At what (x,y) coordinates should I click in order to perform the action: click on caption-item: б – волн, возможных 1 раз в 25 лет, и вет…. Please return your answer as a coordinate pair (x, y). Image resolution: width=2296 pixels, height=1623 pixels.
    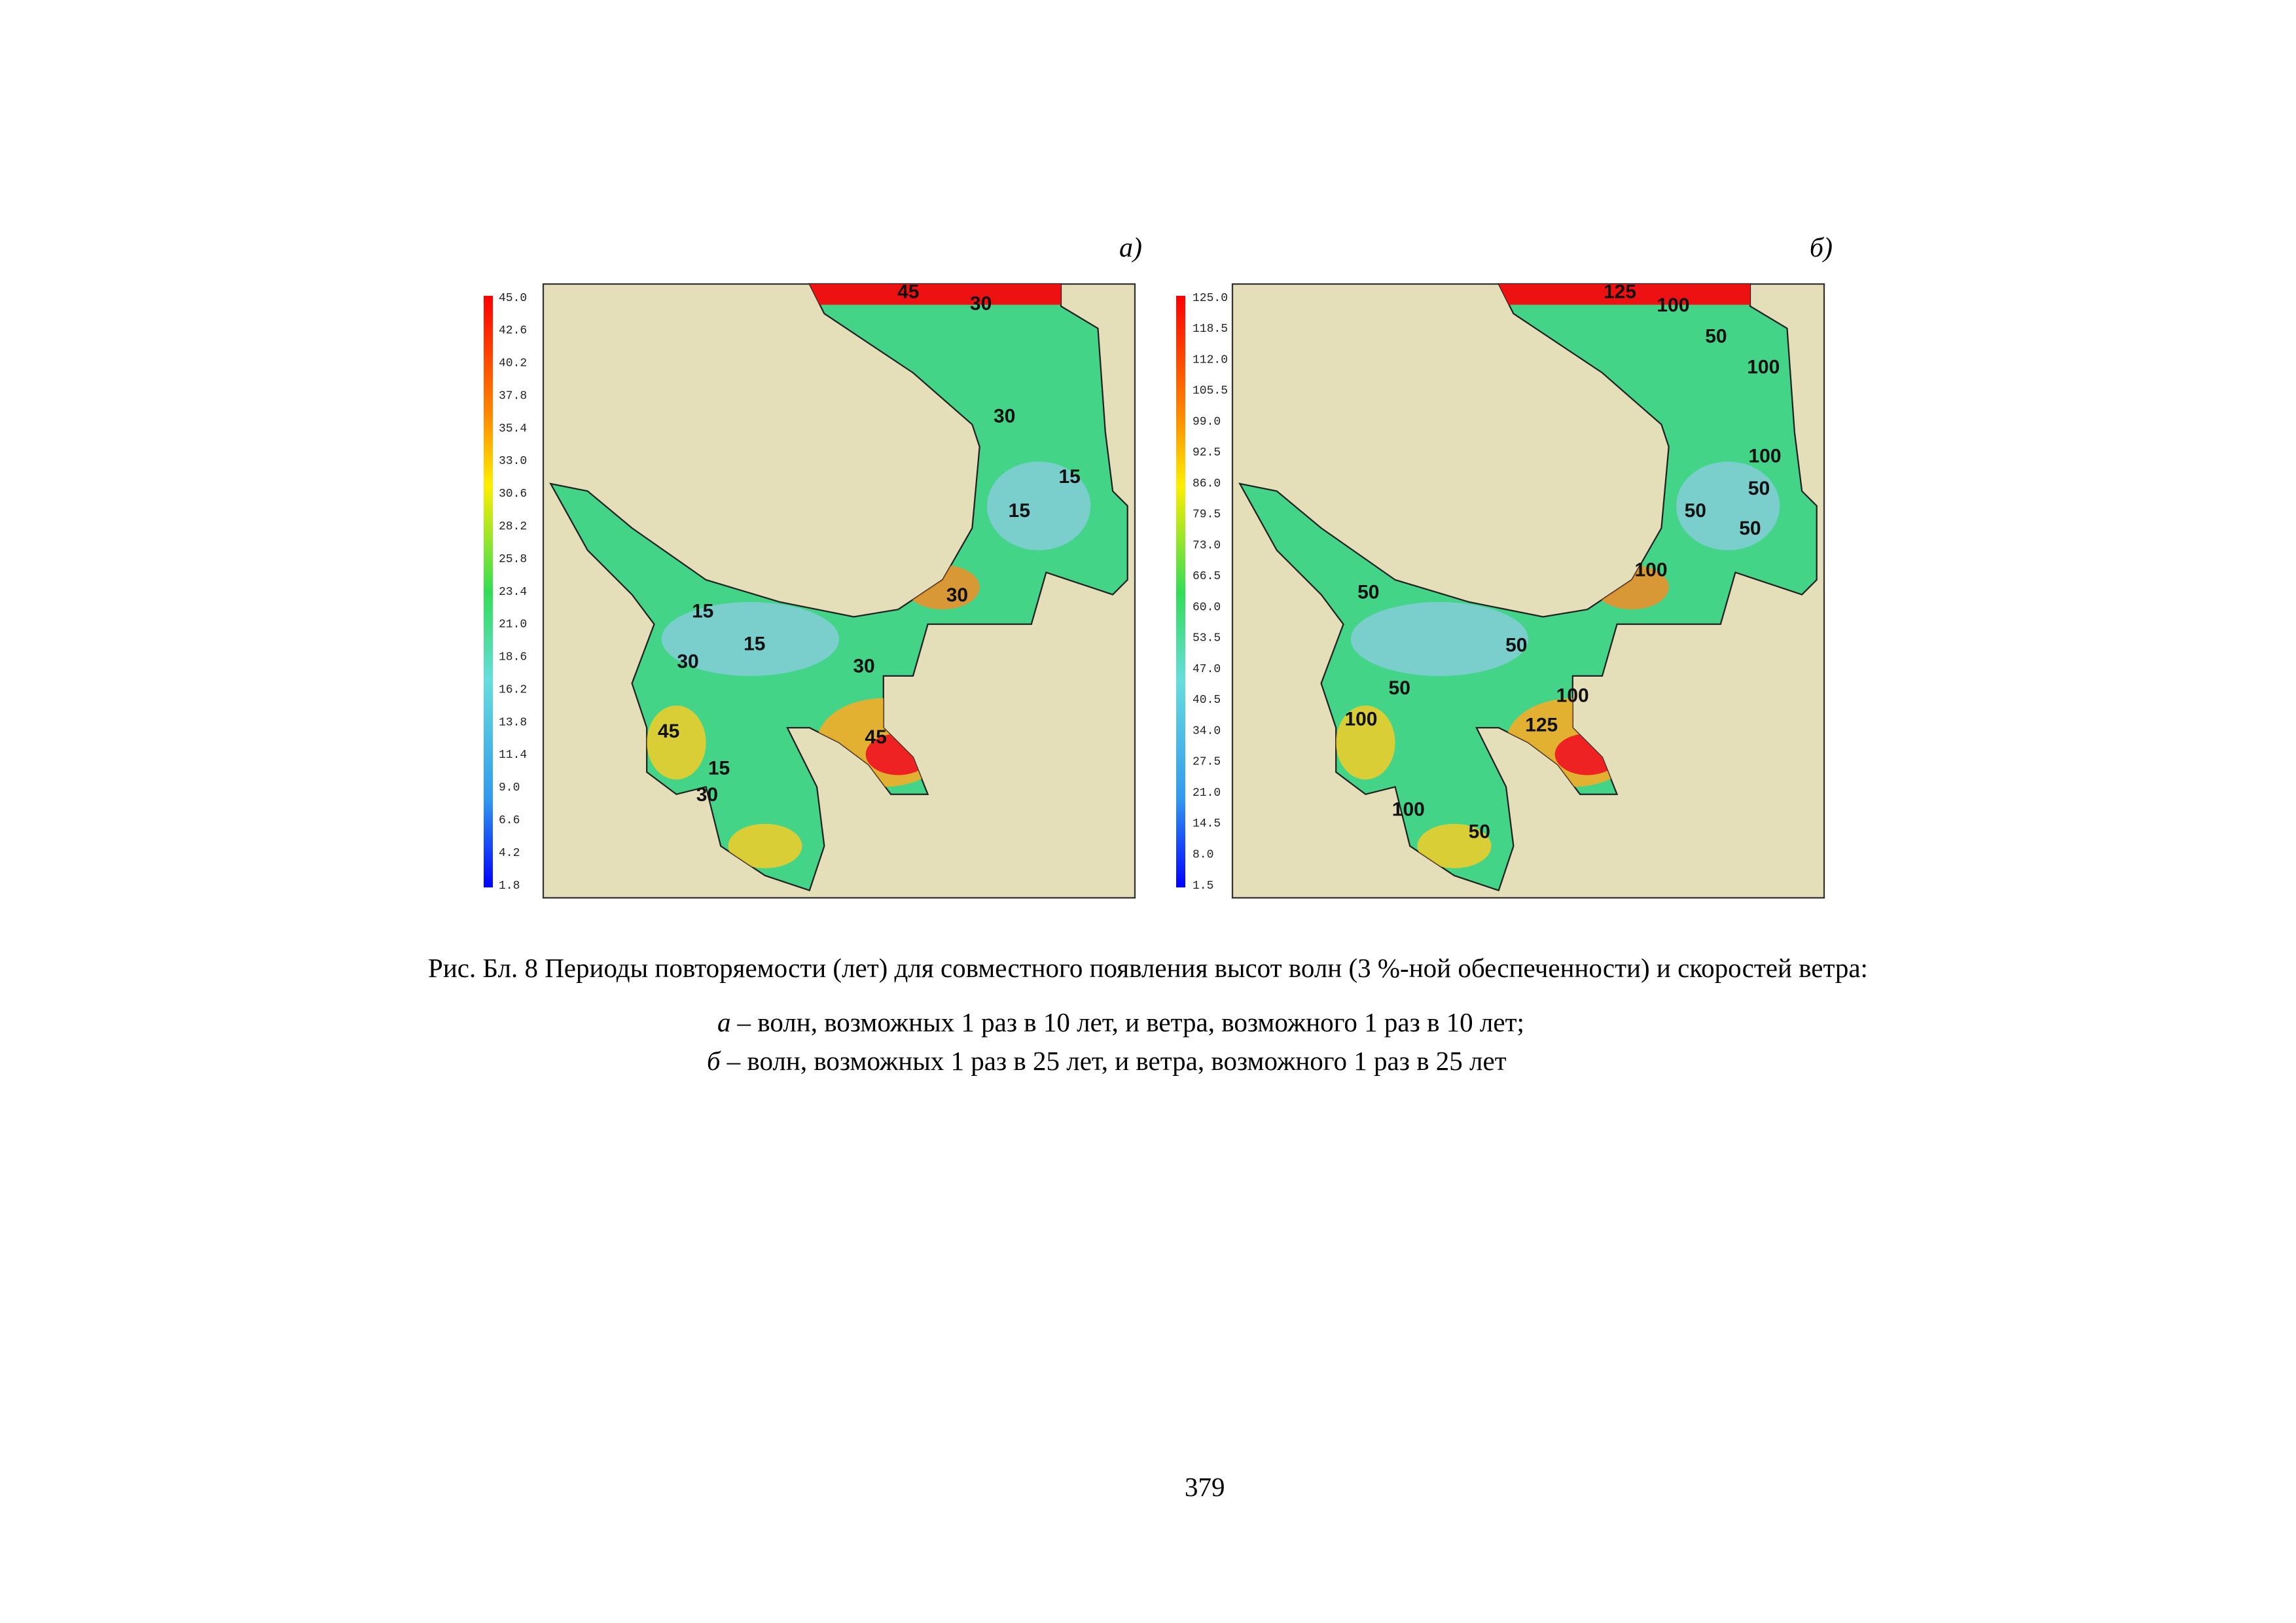
    Looking at the image, I should click on (1107, 1061).